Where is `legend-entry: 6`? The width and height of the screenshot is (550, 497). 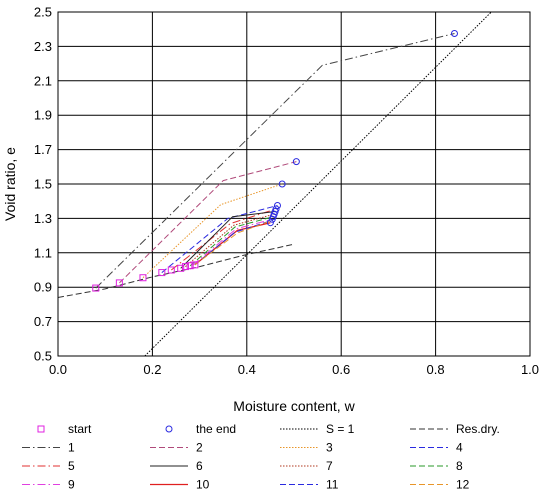 legend-entry: 6 is located at coordinates (176, 466).